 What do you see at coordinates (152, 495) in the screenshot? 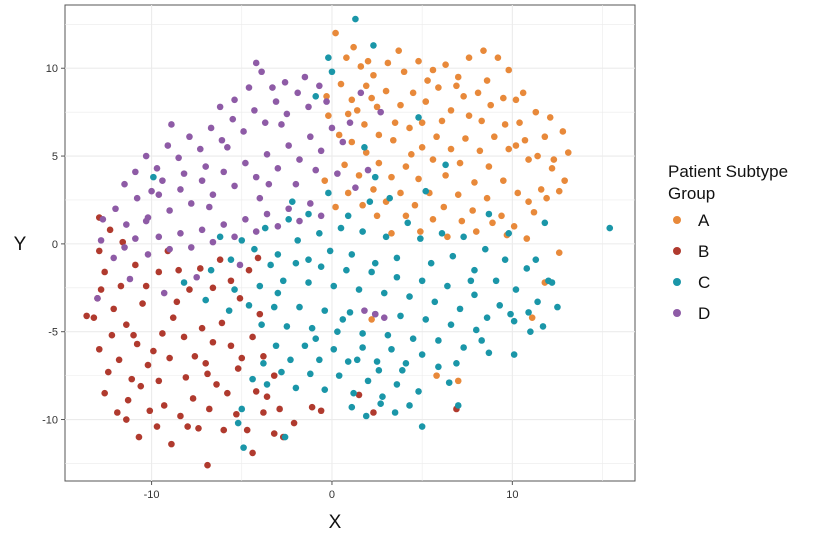
I see `x-tick-label: -10` at bounding box center [152, 495].